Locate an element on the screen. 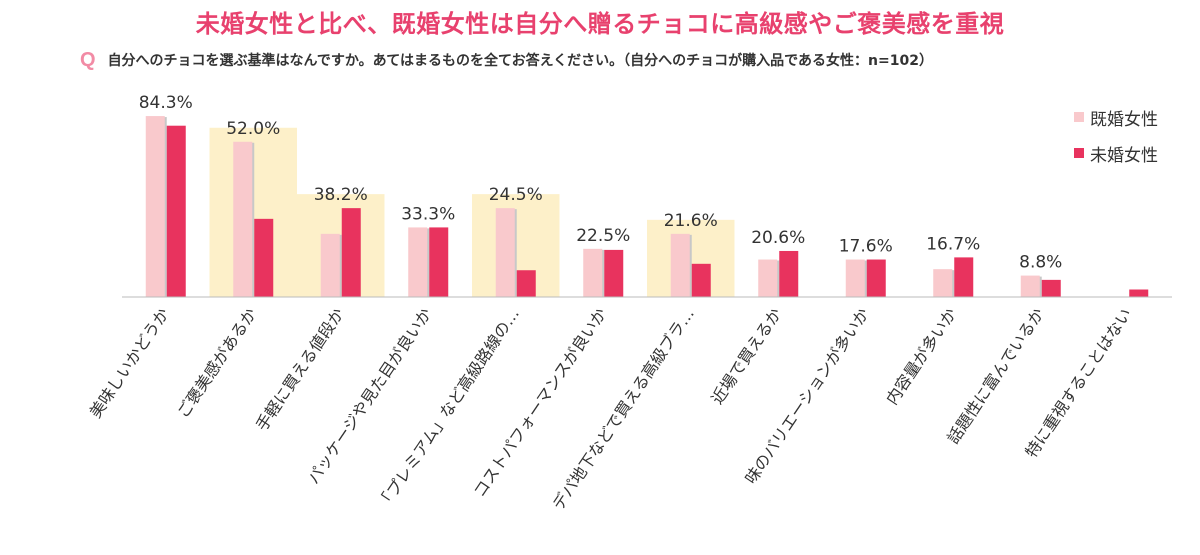  data-label: 33.3% is located at coordinates (428, 214).